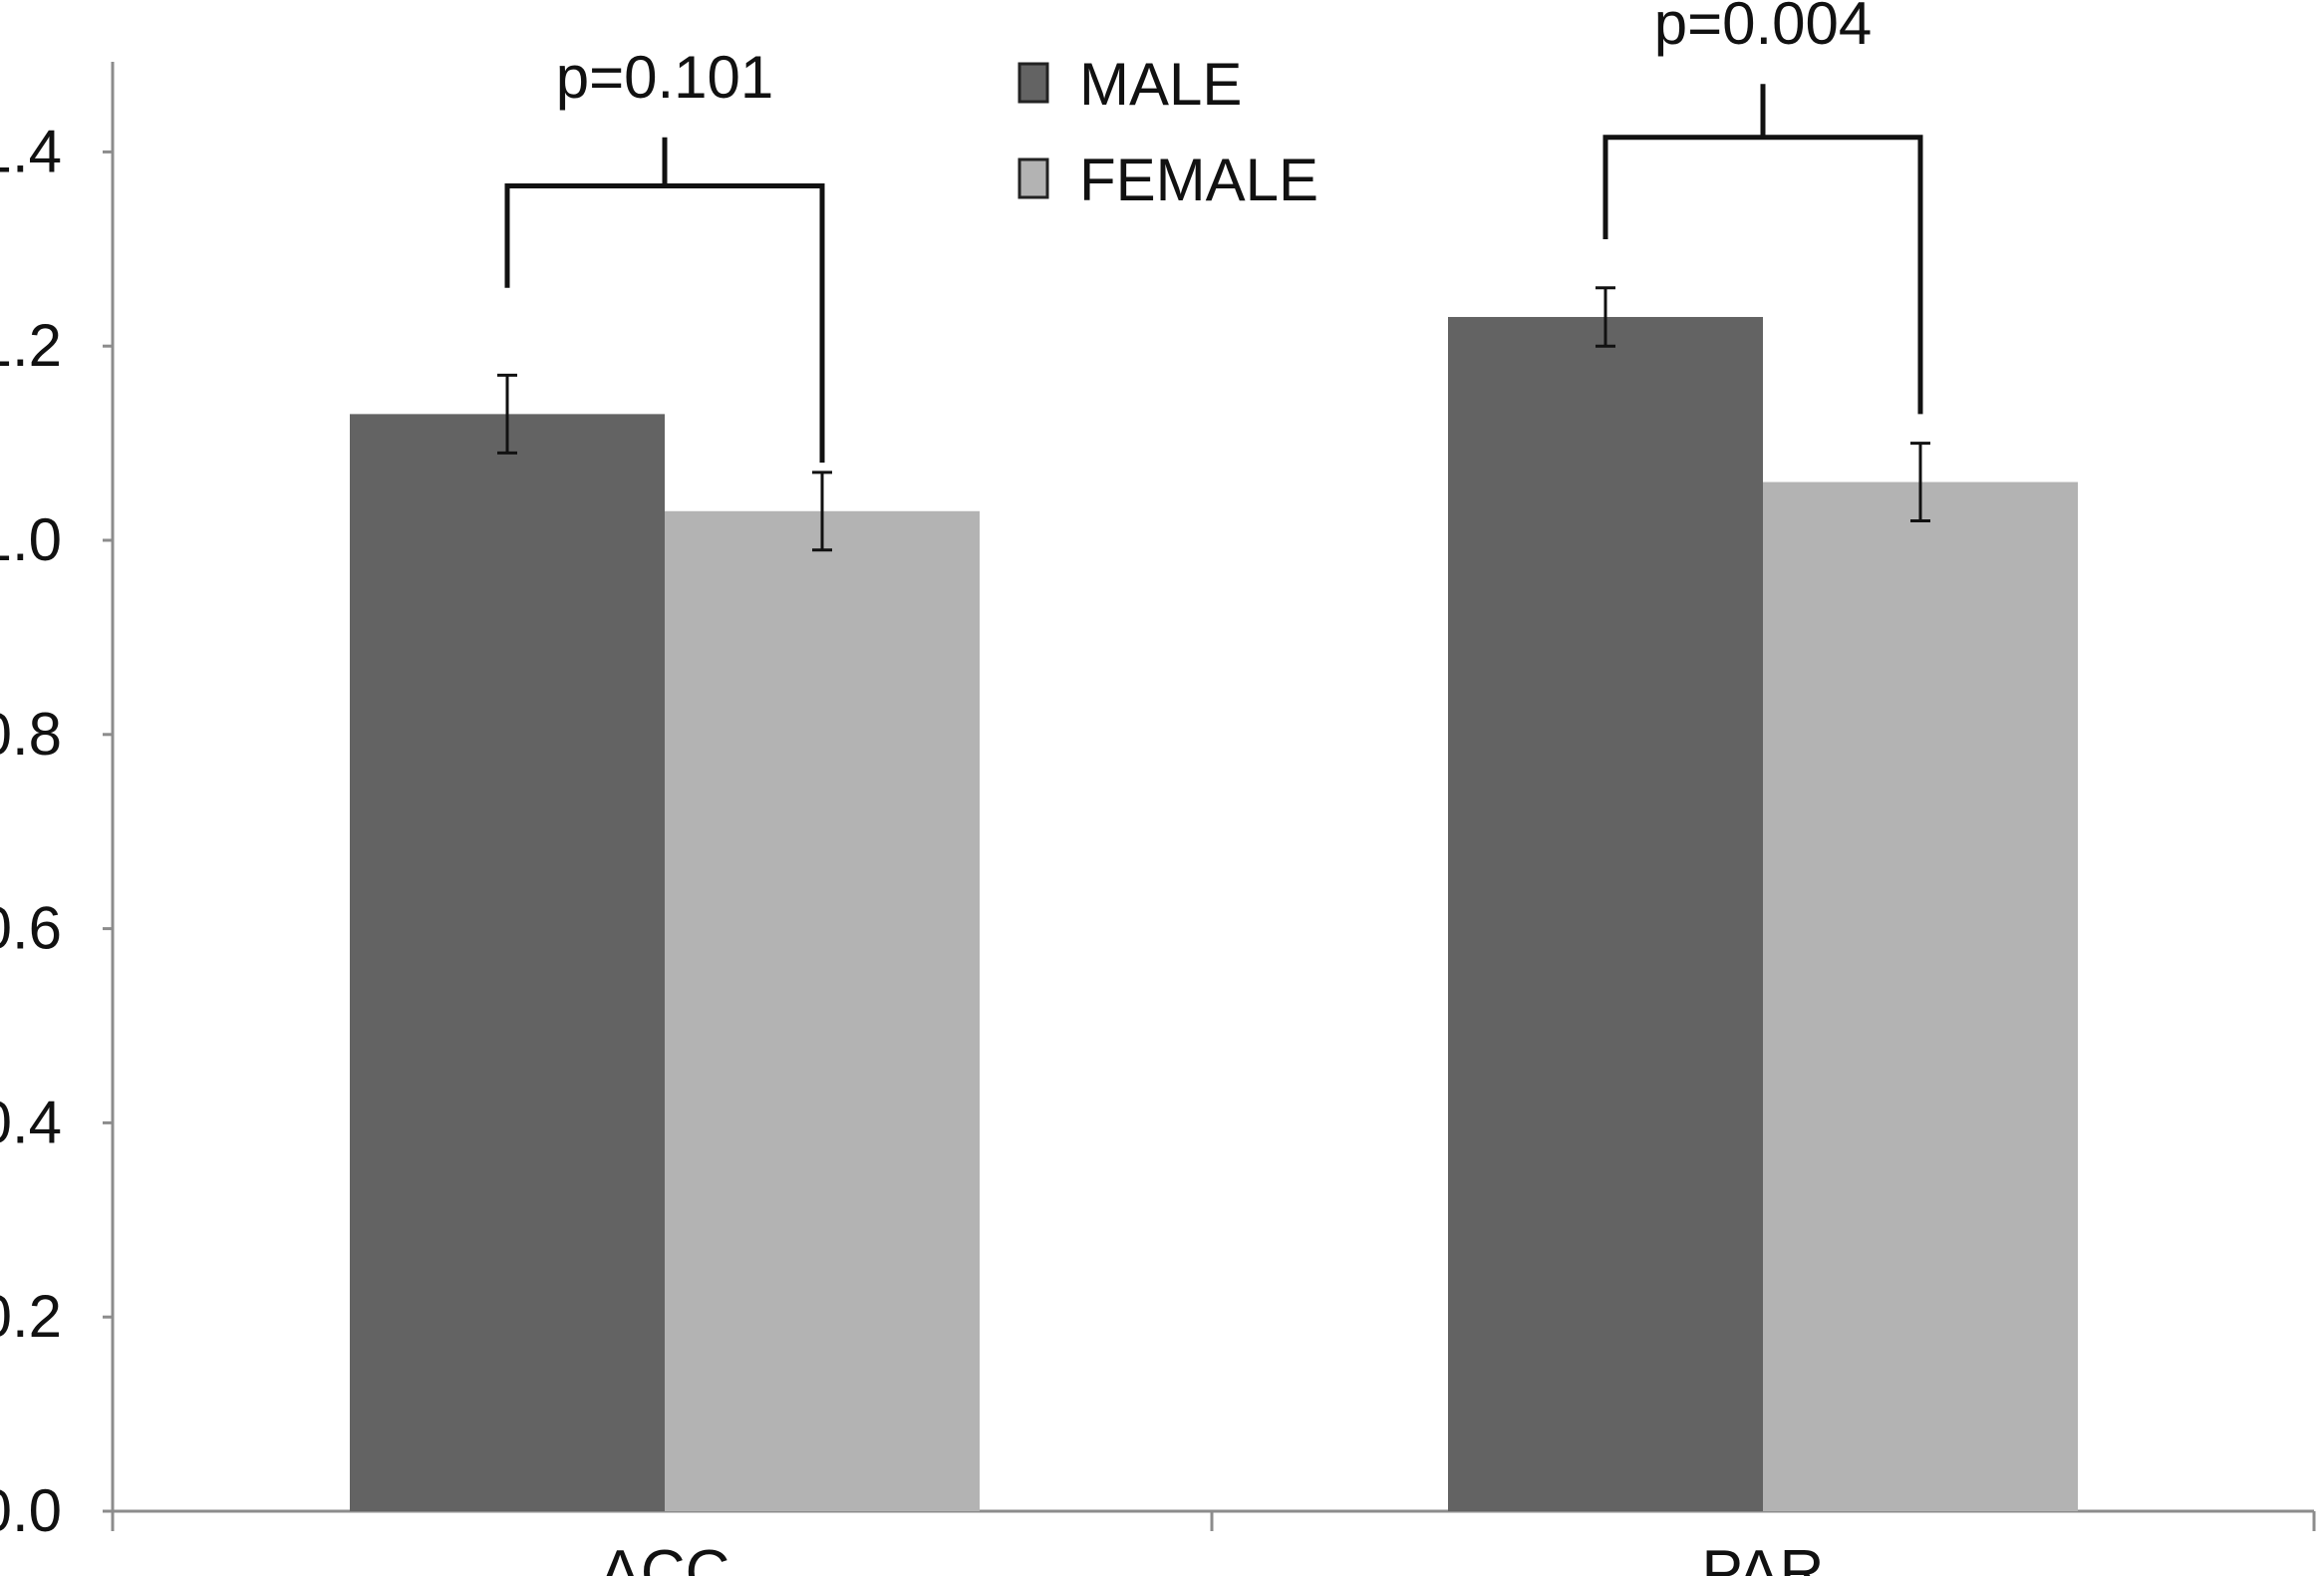 This screenshot has height=1576, width=2324. What do you see at coordinates (822, 1011) in the screenshot?
I see `bar-female-acc` at bounding box center [822, 1011].